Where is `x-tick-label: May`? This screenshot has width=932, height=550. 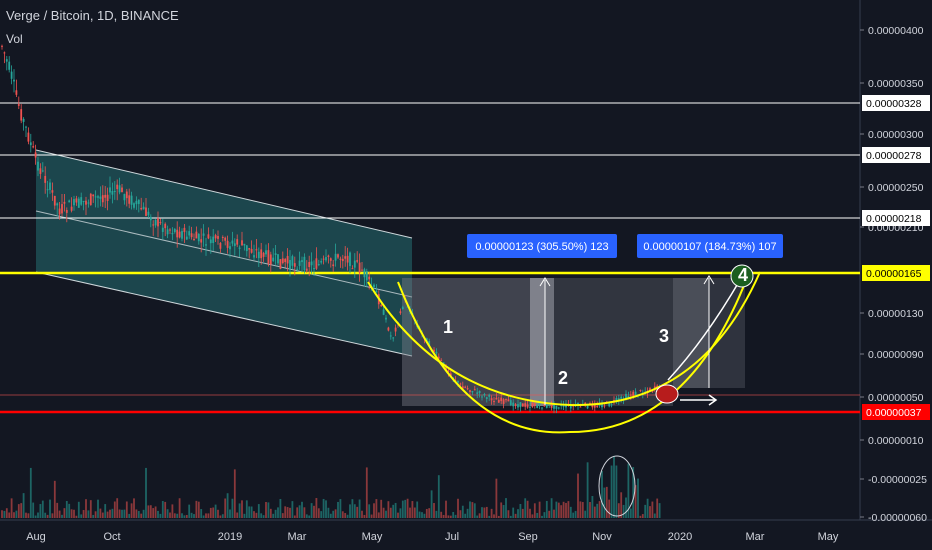
x-tick-label: May is located at coordinates (372, 537).